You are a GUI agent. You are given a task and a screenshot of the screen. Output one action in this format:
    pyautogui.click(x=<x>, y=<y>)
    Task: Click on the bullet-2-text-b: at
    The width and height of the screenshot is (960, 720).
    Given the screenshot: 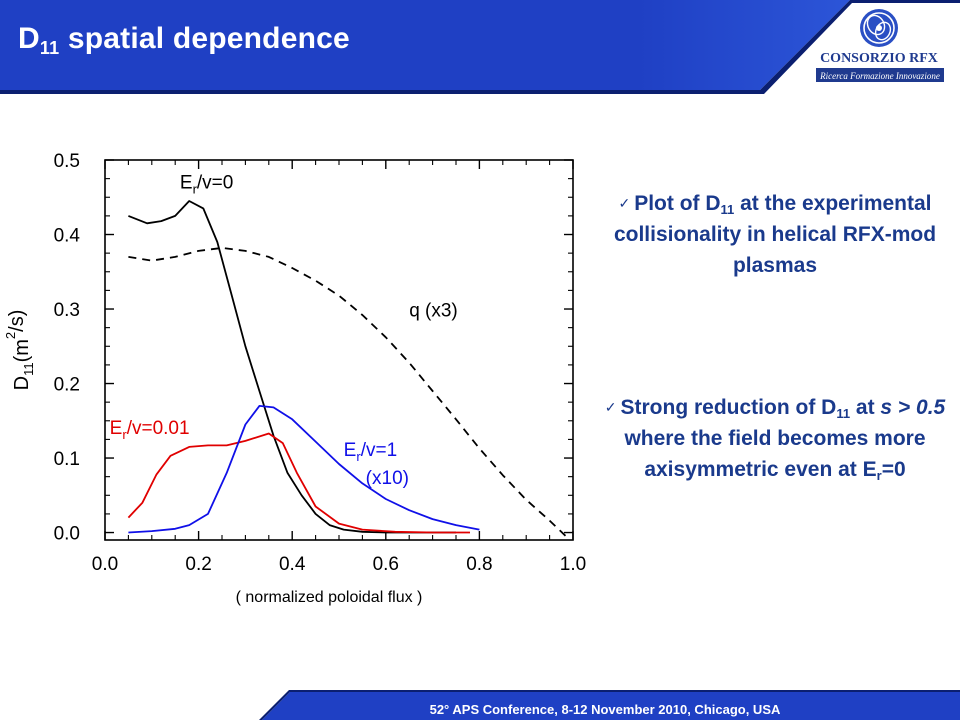 What is the action you would take?
    pyautogui.click(x=865, y=407)
    